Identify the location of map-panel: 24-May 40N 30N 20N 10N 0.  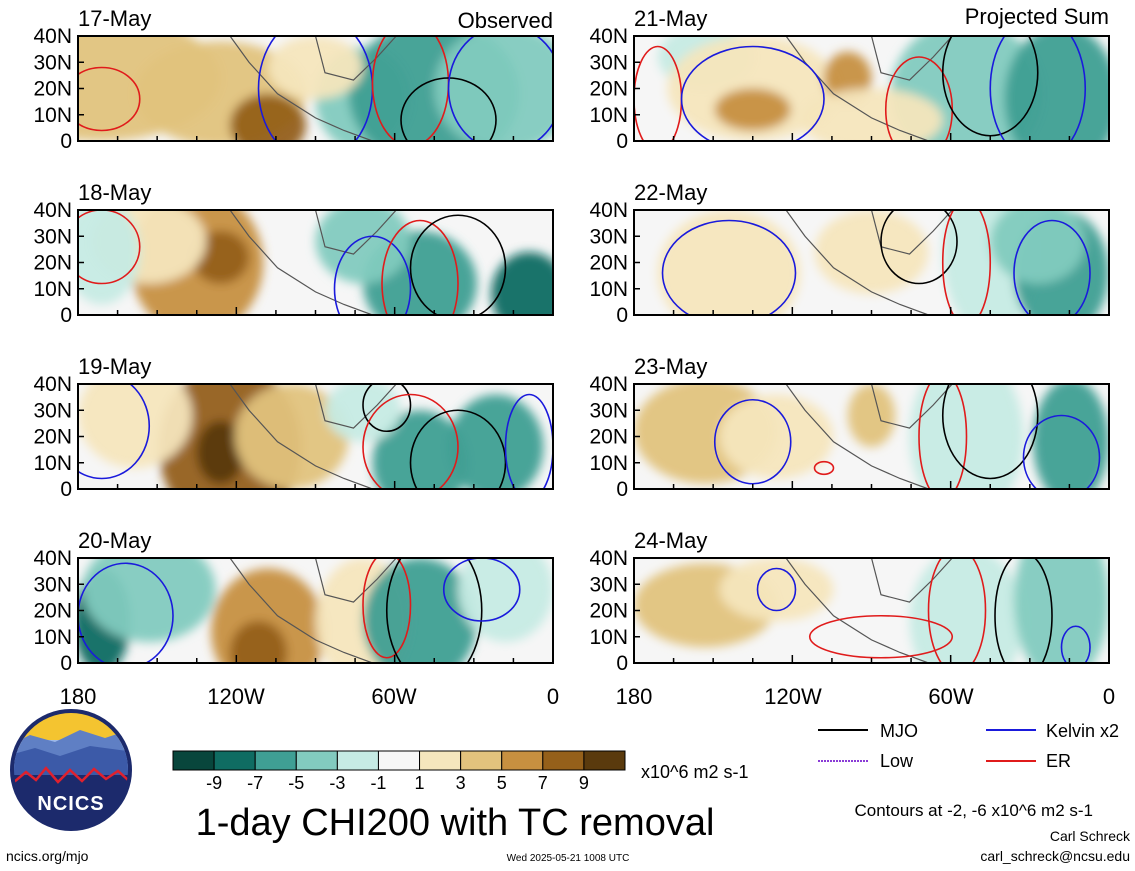
(849, 601).